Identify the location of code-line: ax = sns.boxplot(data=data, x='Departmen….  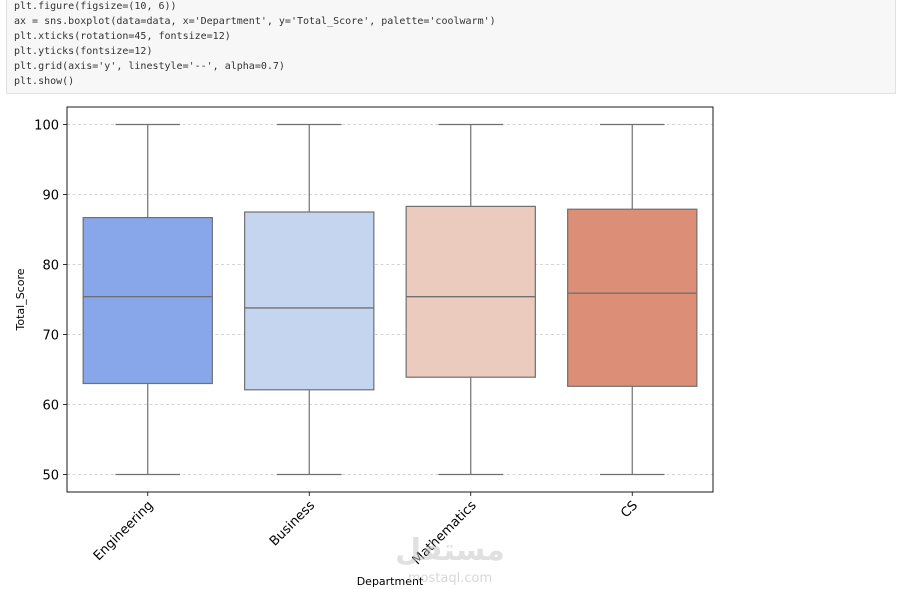
(255, 21).